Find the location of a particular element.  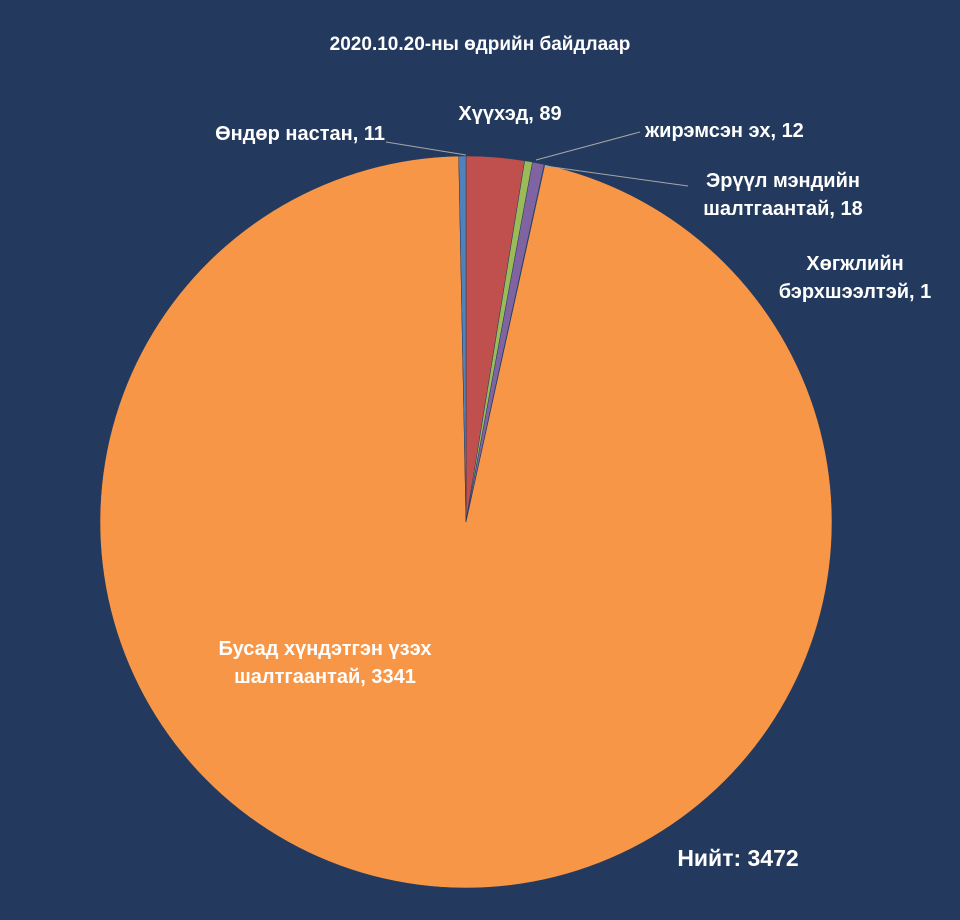

data-label: жирэмсэн эх, 12 is located at coordinates (724, 131).